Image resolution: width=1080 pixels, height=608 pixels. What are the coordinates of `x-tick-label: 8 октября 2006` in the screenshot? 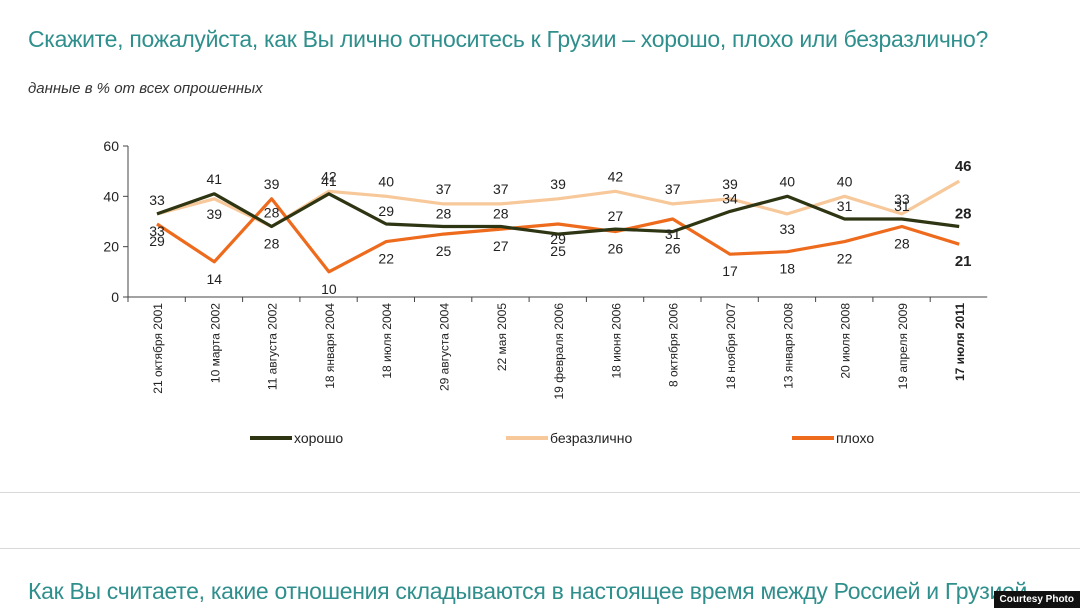 It's located at (674, 345).